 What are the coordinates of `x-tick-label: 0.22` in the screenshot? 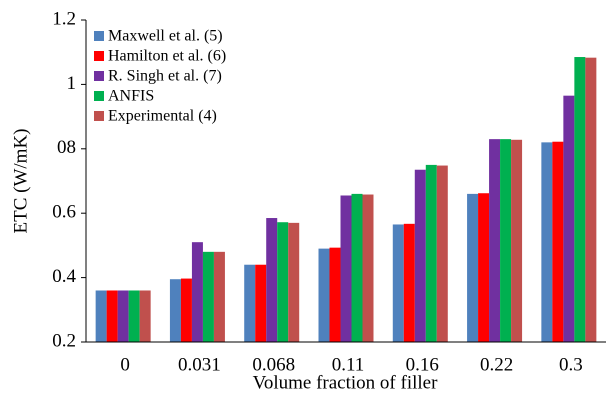 It's located at (496, 364).